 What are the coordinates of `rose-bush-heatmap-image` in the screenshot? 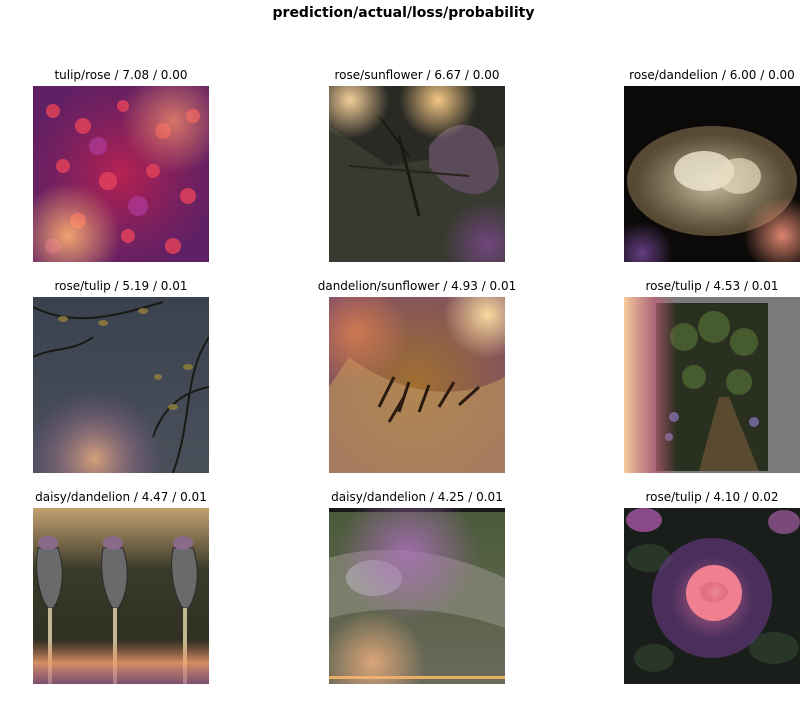 It's located at (121, 174).